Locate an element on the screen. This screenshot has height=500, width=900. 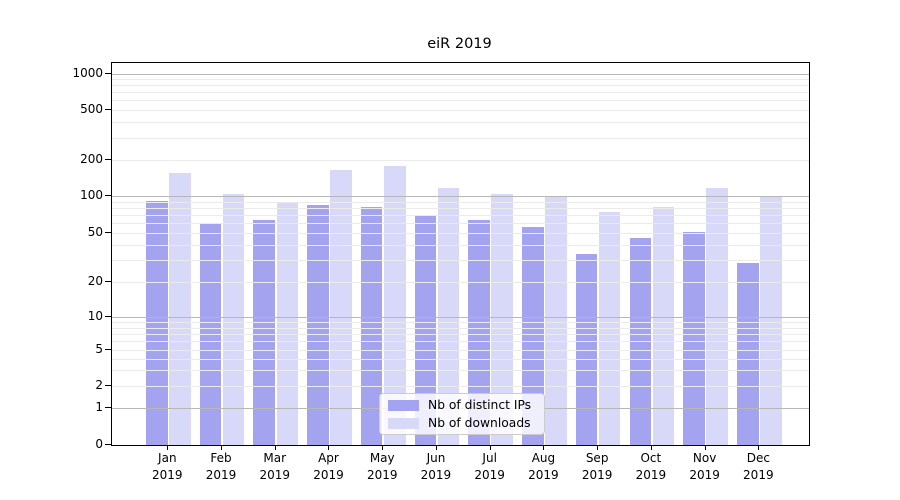
bar-downloads-apr is located at coordinates (341, 307).